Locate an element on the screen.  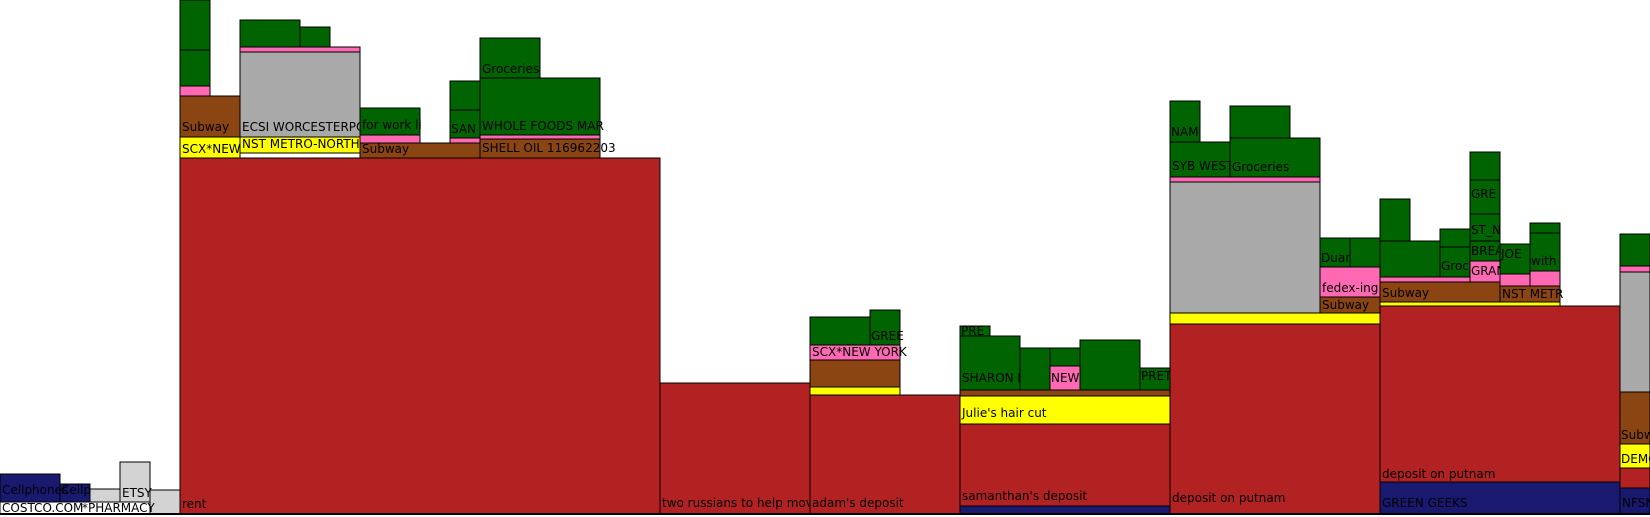
block-joe is located at coordinates (1515, 259).